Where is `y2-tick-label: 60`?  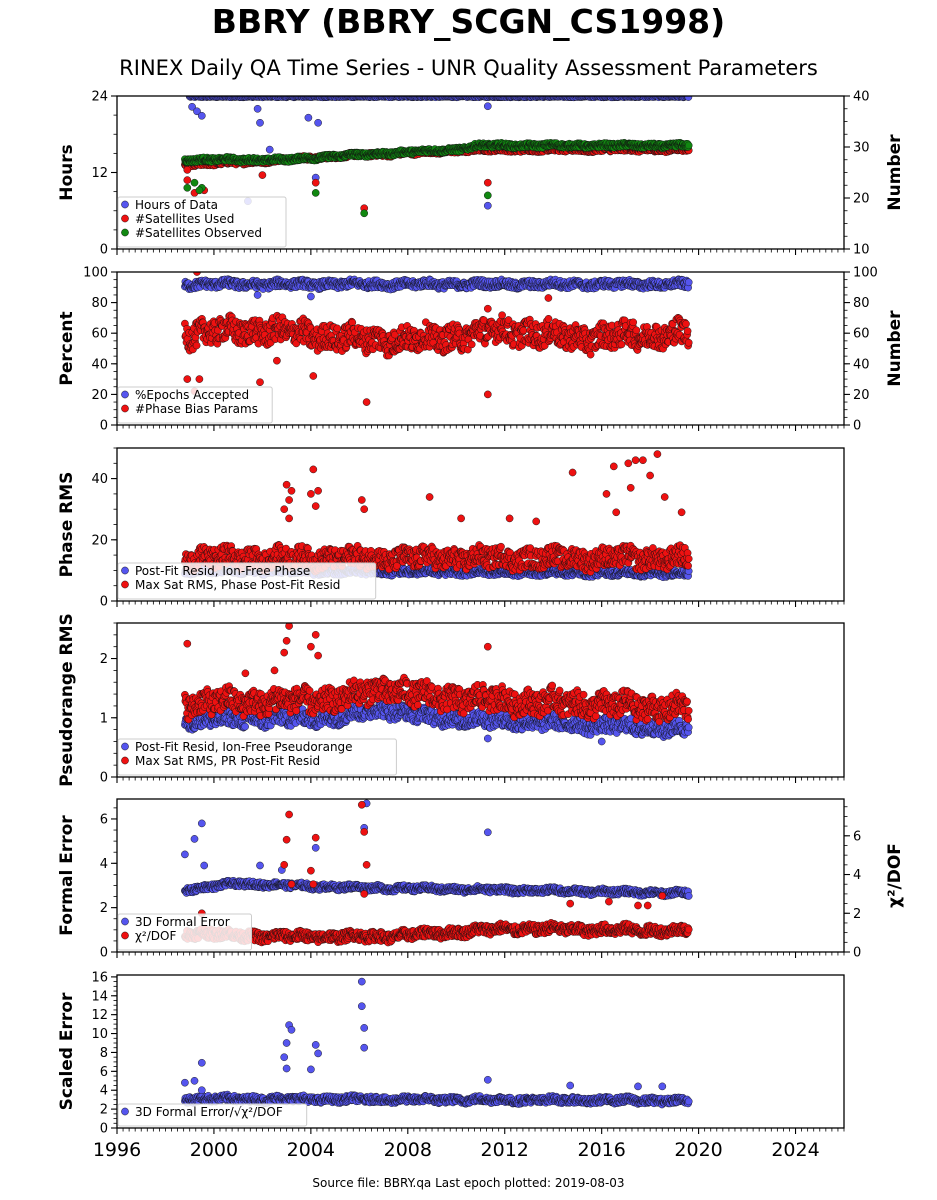
y2-tick-label: 60 is located at coordinates (861, 334).